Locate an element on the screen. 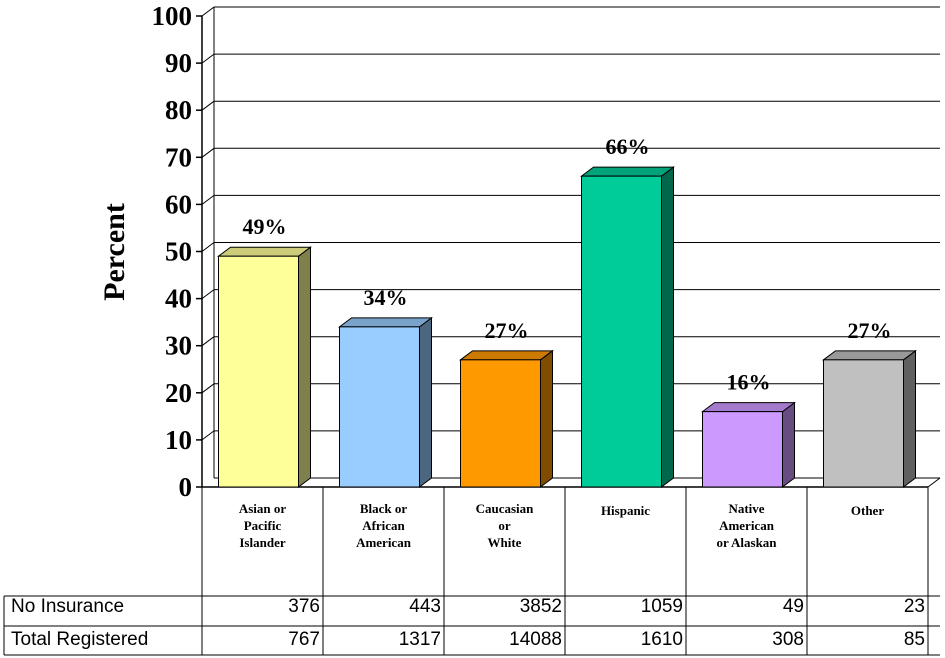 The image size is (945, 658). x-tick-label-line: or is located at coordinates (504, 525).